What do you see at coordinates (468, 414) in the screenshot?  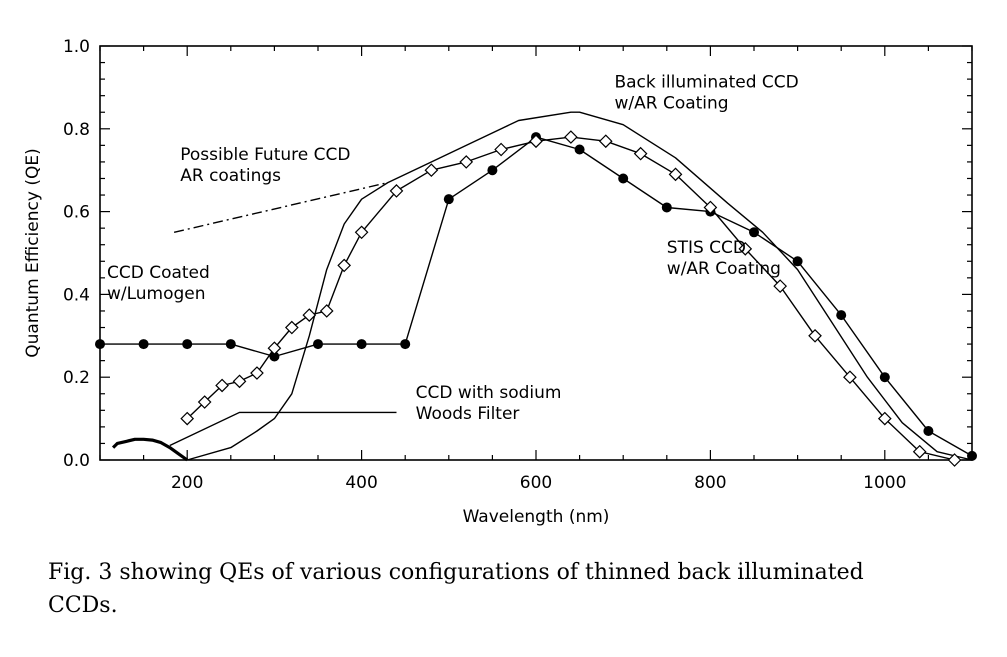 I see `annotation-line: Woods Filter` at bounding box center [468, 414].